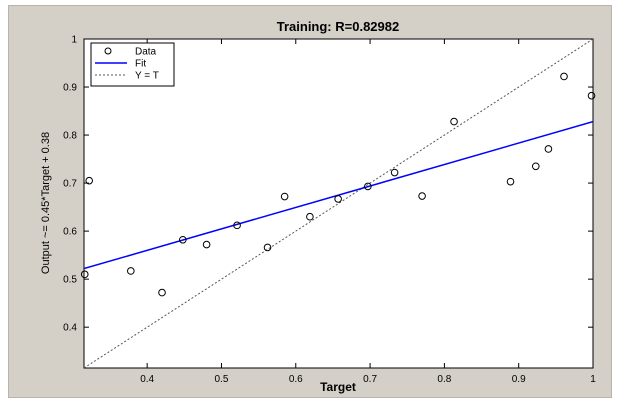 The image size is (619, 401). I want to click on legend-box, so click(132, 64).